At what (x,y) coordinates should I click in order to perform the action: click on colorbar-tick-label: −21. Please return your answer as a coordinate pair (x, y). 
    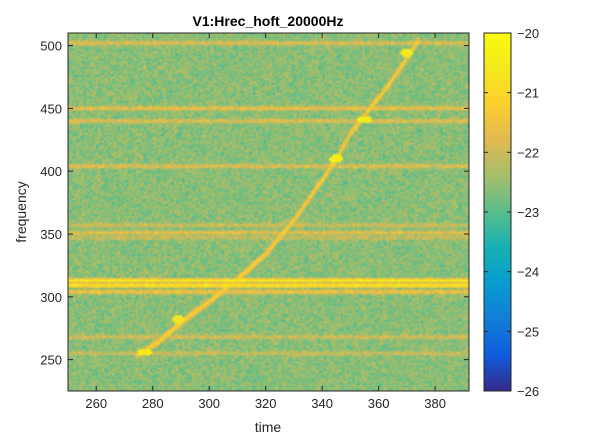
    Looking at the image, I should click on (528, 93).